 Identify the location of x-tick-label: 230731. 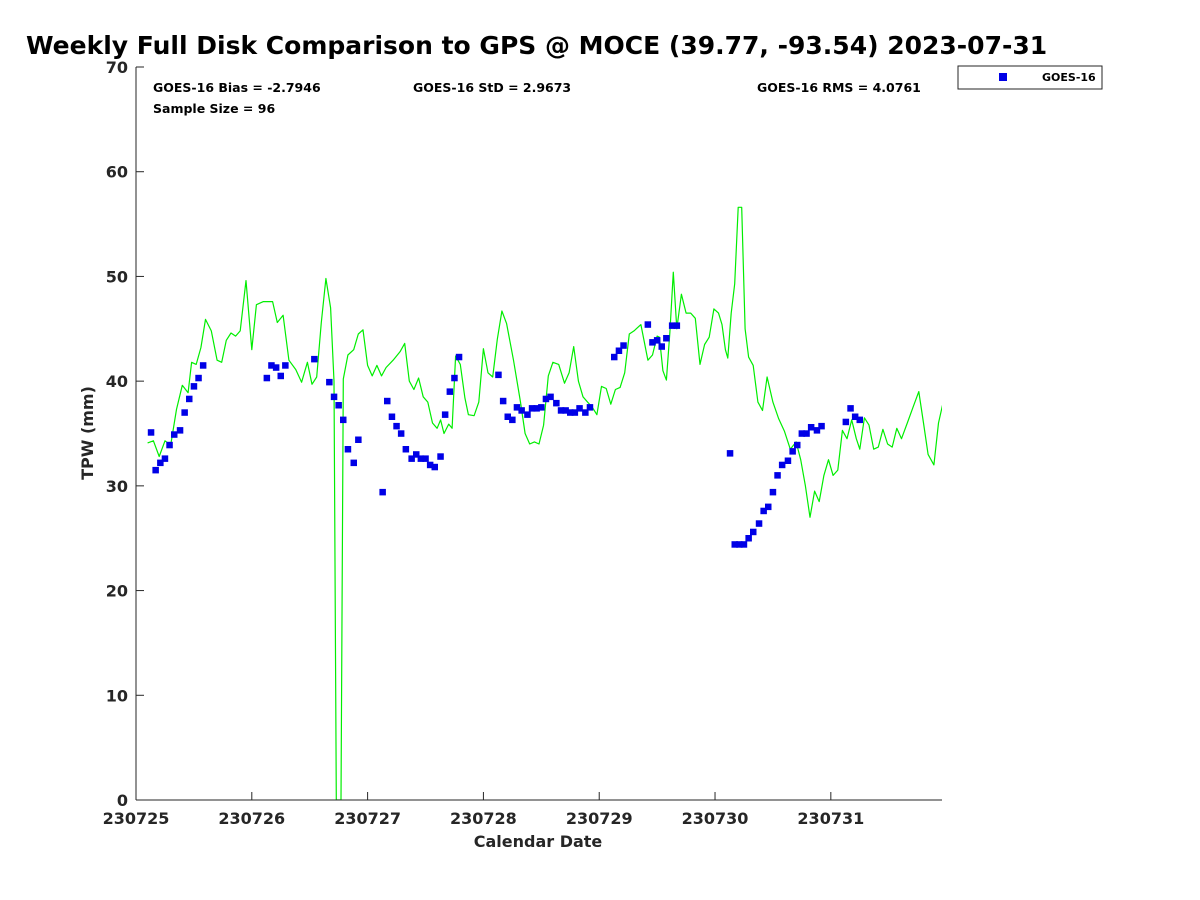
(830, 818).